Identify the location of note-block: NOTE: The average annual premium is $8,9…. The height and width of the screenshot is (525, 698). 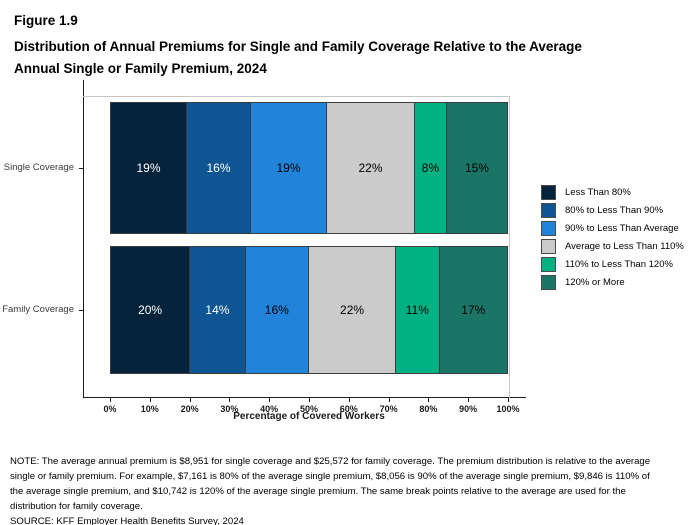
(352, 489).